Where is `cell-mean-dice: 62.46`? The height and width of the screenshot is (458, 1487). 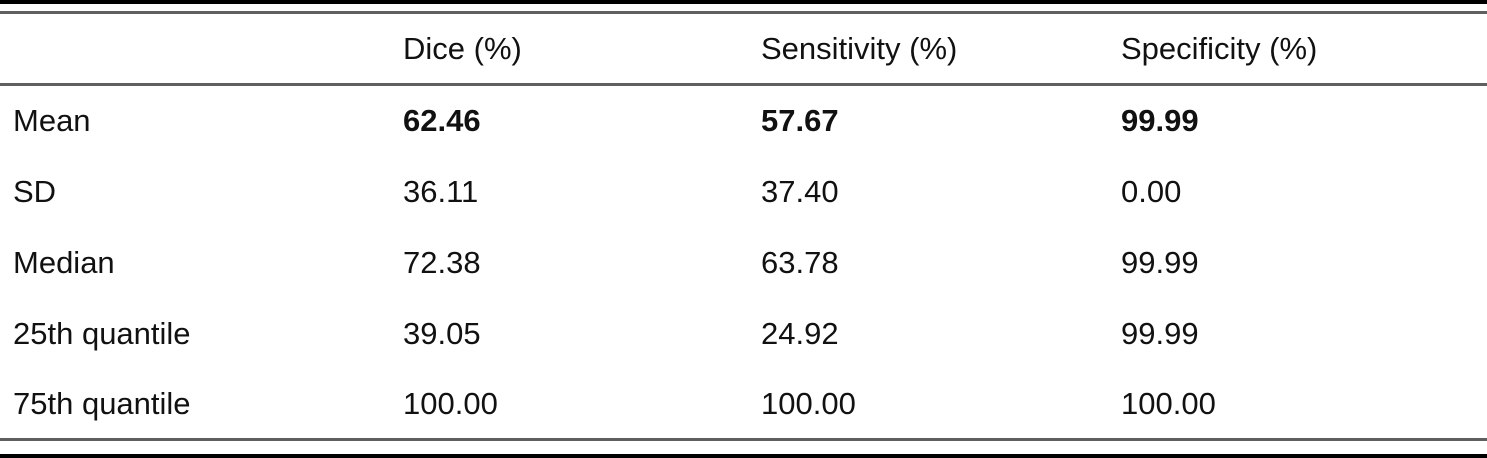
cell-mean-dice: 62.46 is located at coordinates (442, 121).